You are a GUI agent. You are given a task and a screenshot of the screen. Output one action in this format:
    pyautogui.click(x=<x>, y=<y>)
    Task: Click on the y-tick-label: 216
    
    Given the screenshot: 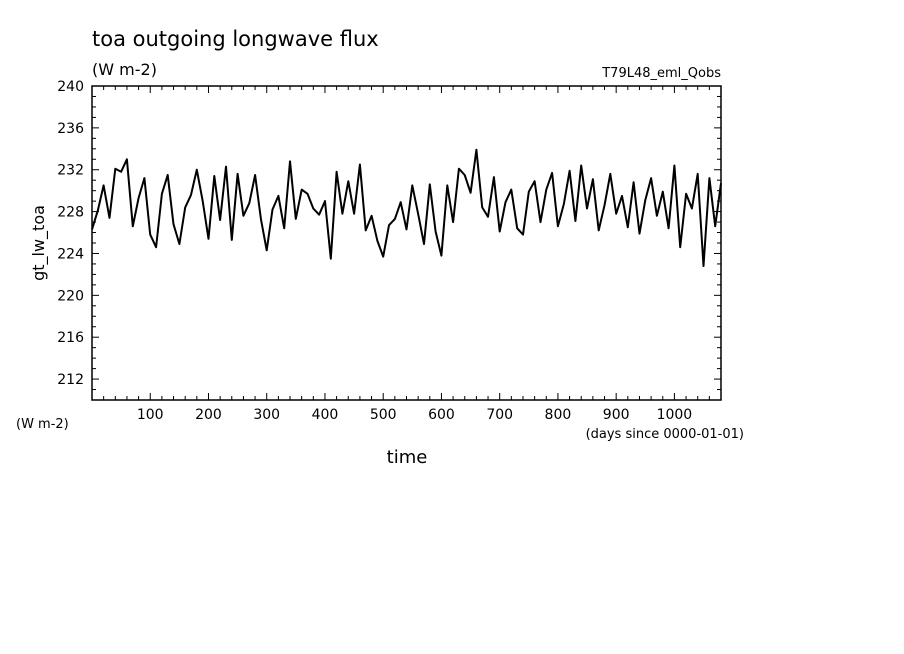 What is the action you would take?
    pyautogui.click(x=70, y=338)
    